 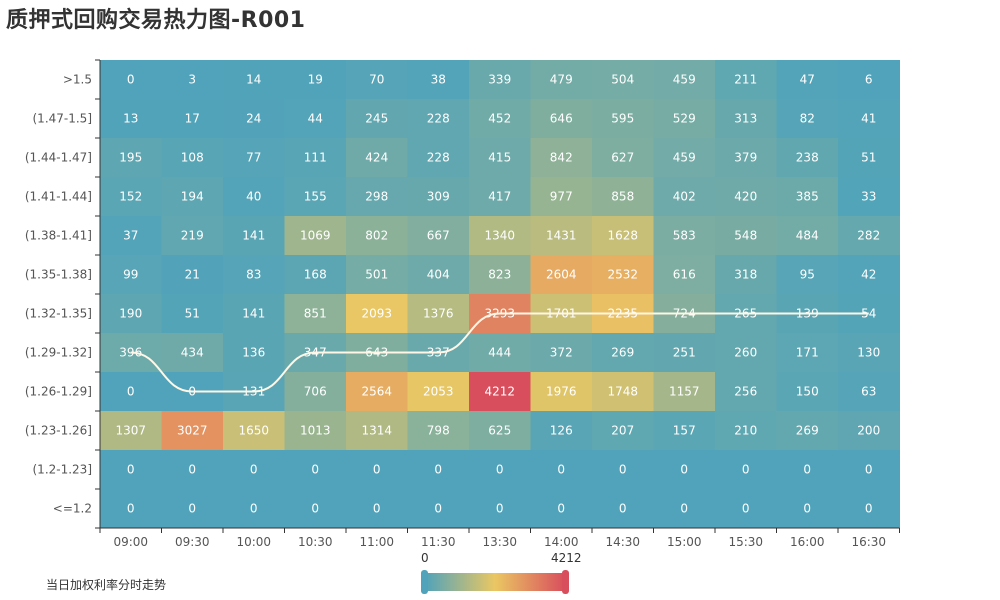 I want to click on visualmap-max-handle, so click(x=565, y=582).